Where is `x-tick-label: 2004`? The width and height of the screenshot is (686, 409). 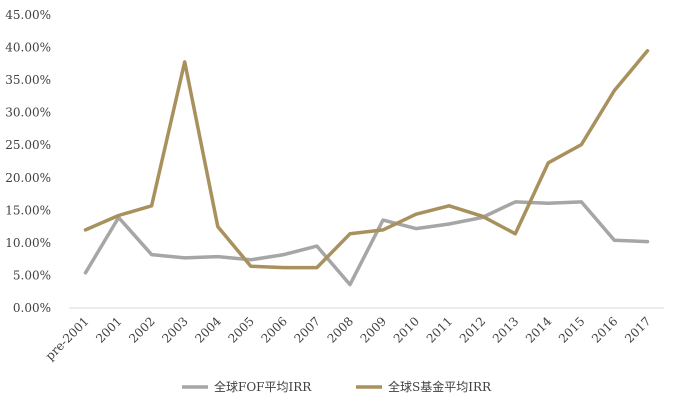 x-tick-label: 2004 is located at coordinates (208, 330).